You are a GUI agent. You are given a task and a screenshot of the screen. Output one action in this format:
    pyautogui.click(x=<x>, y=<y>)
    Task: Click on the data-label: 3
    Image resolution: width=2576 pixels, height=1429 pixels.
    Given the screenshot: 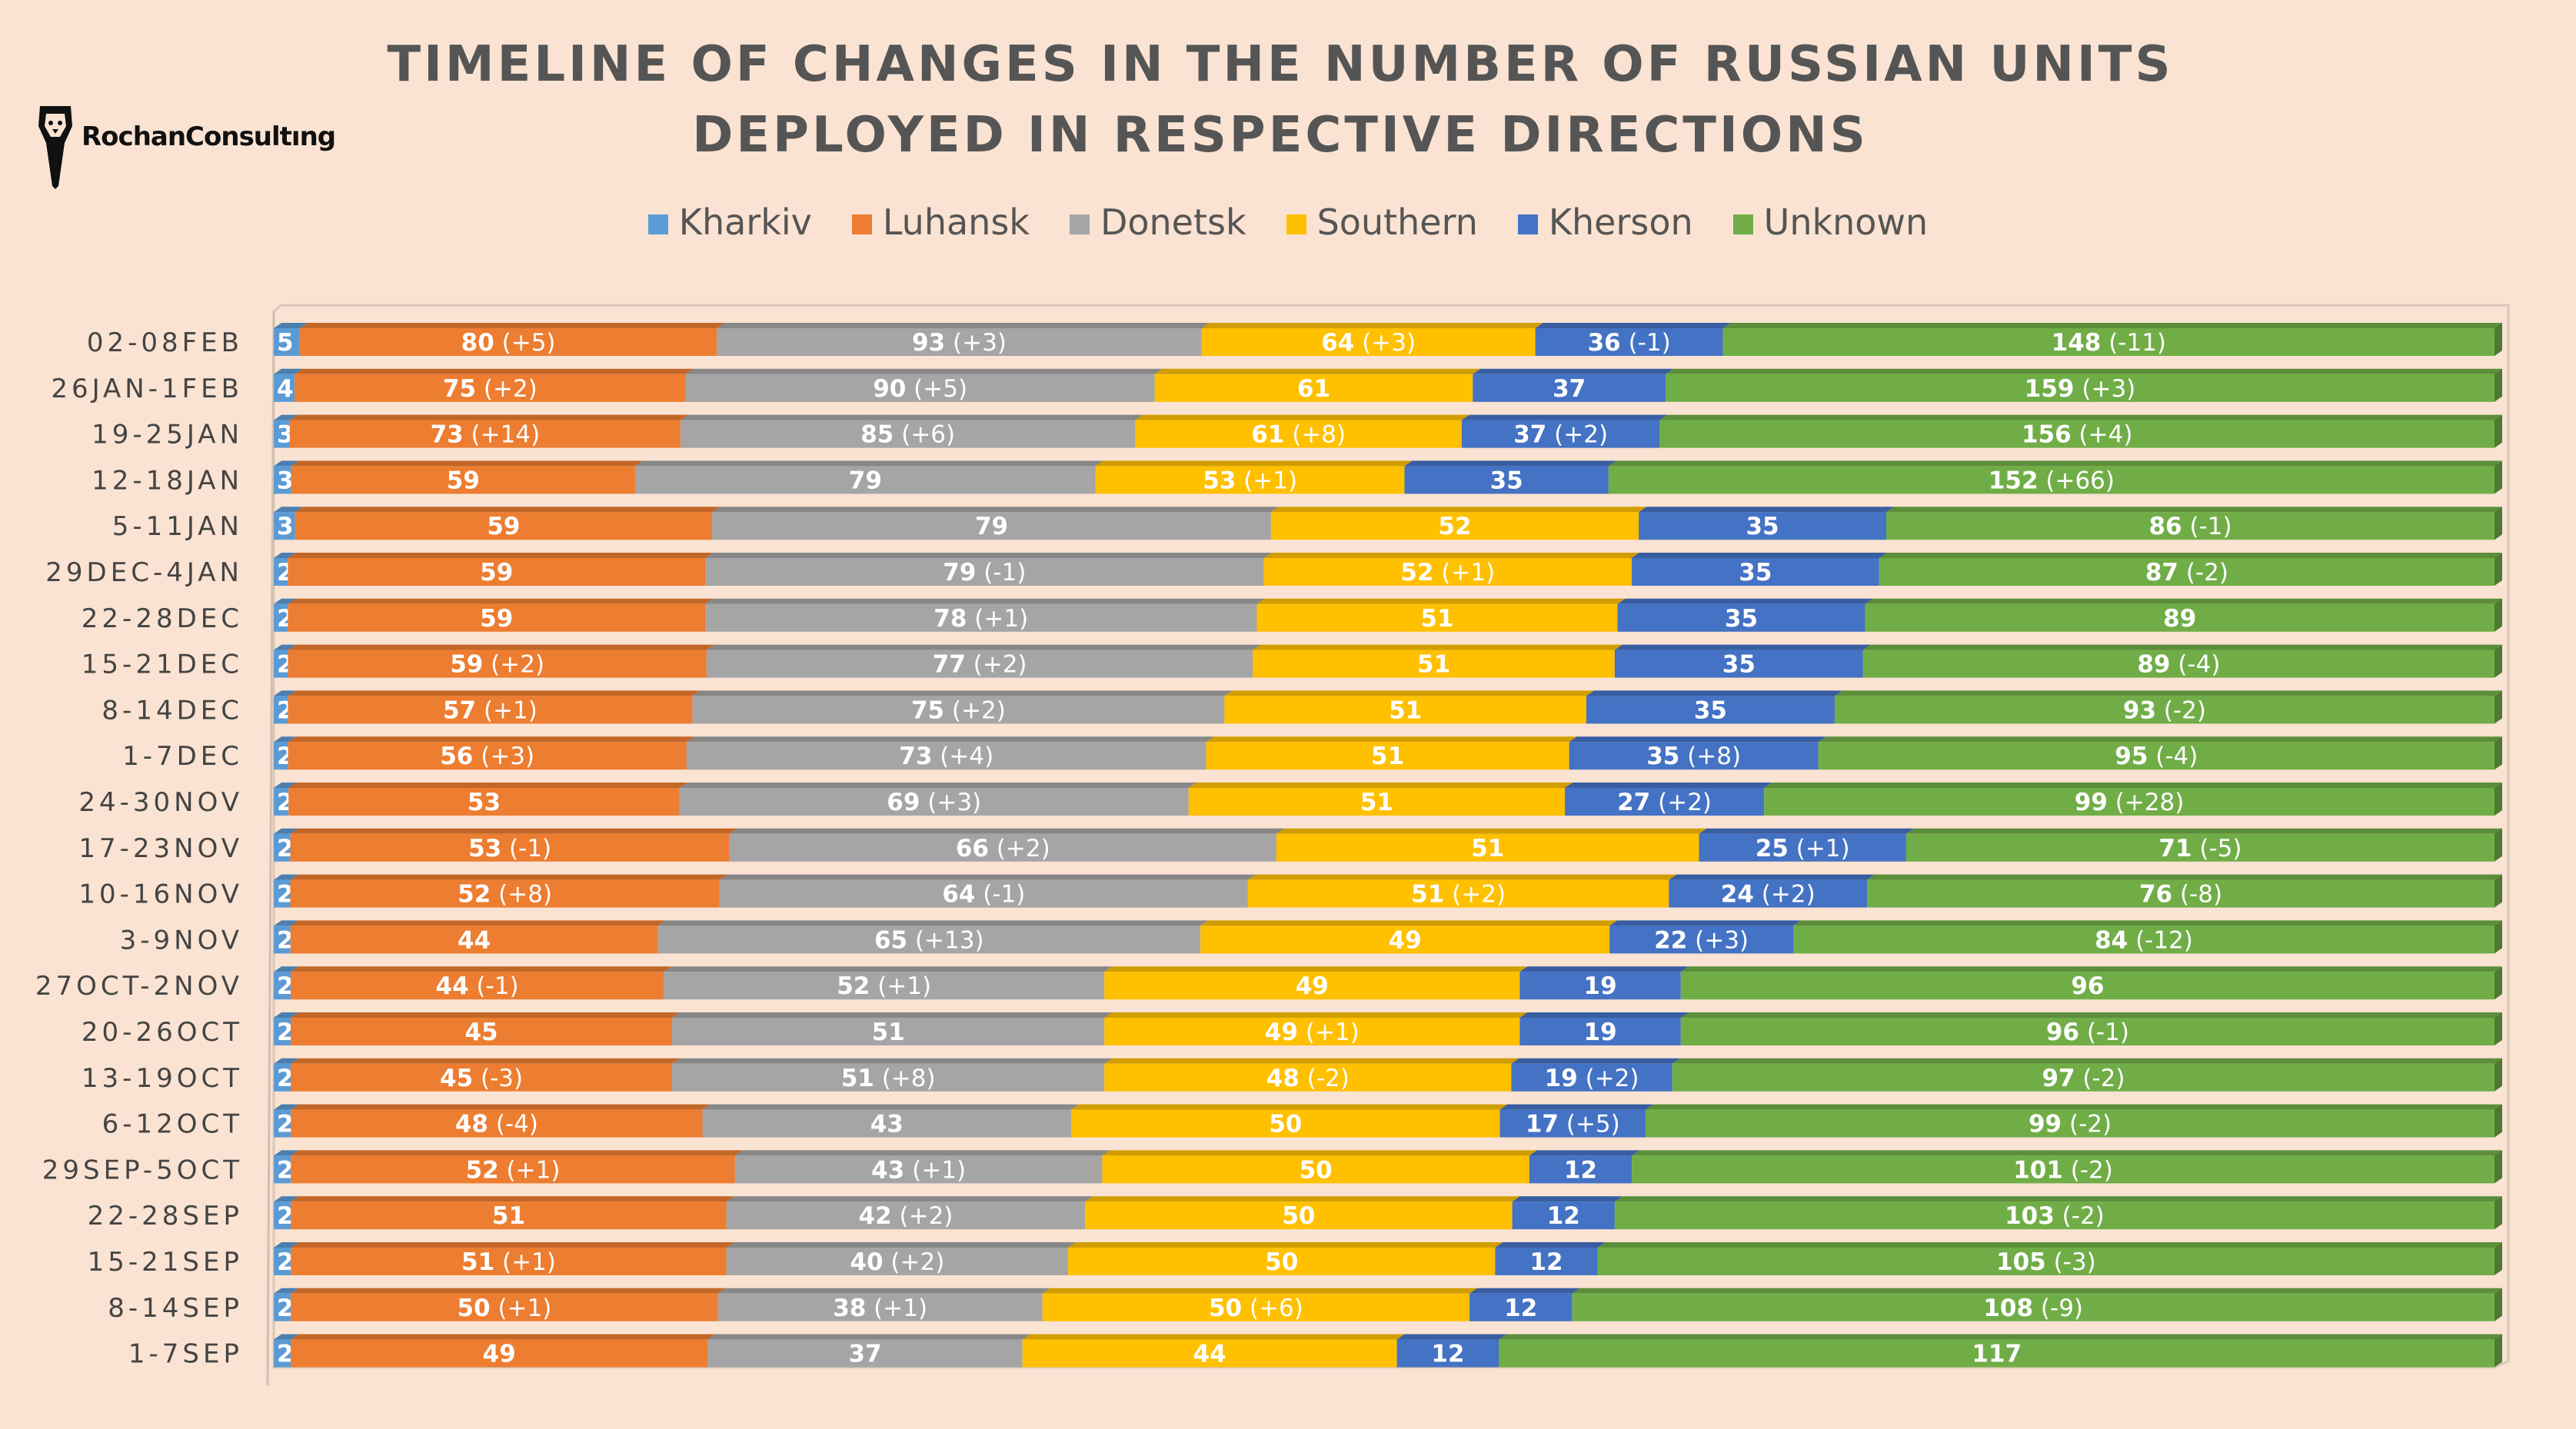 What is the action you would take?
    pyautogui.click(x=285, y=480)
    